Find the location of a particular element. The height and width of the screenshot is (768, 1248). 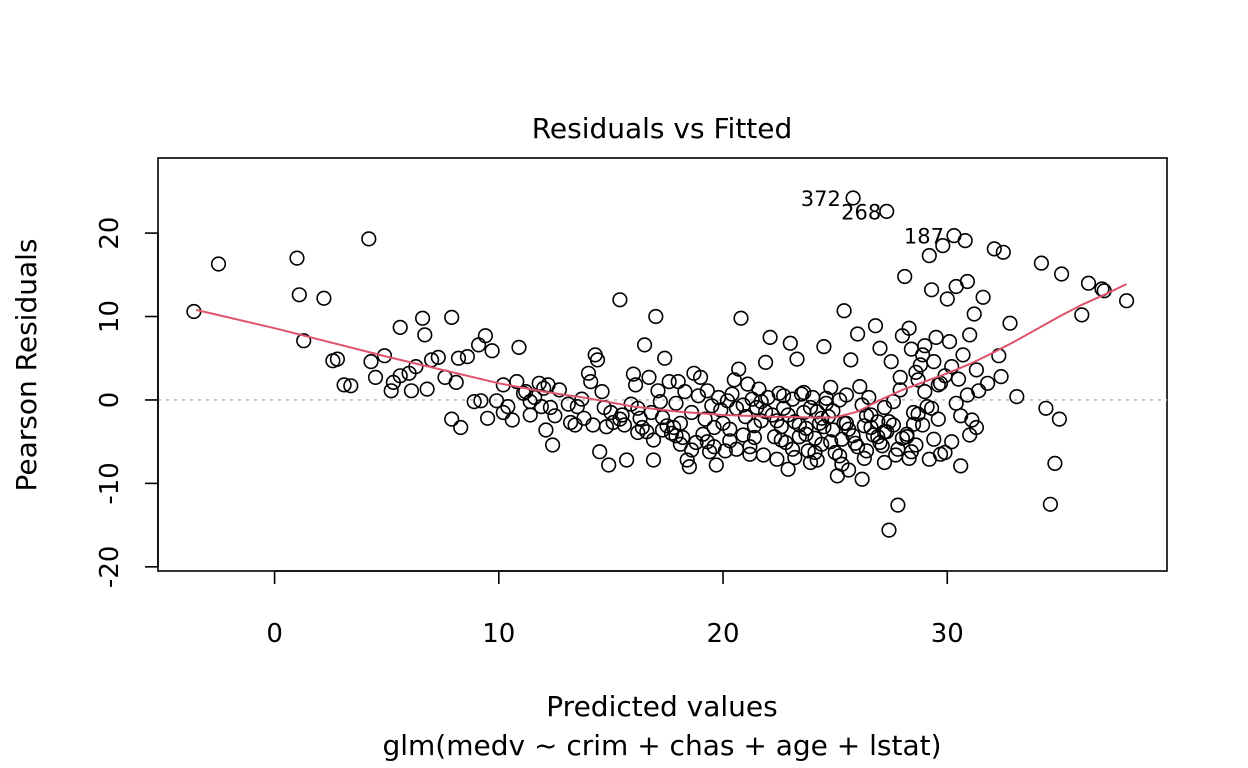

outlier-label: 268 is located at coordinates (861, 212).